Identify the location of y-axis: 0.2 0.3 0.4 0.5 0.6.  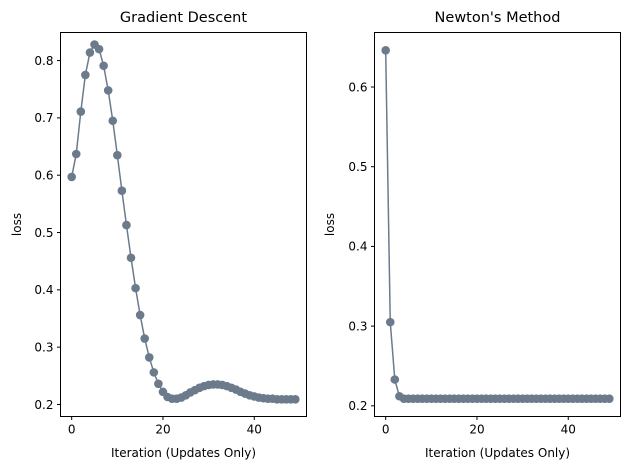
(361, 246).